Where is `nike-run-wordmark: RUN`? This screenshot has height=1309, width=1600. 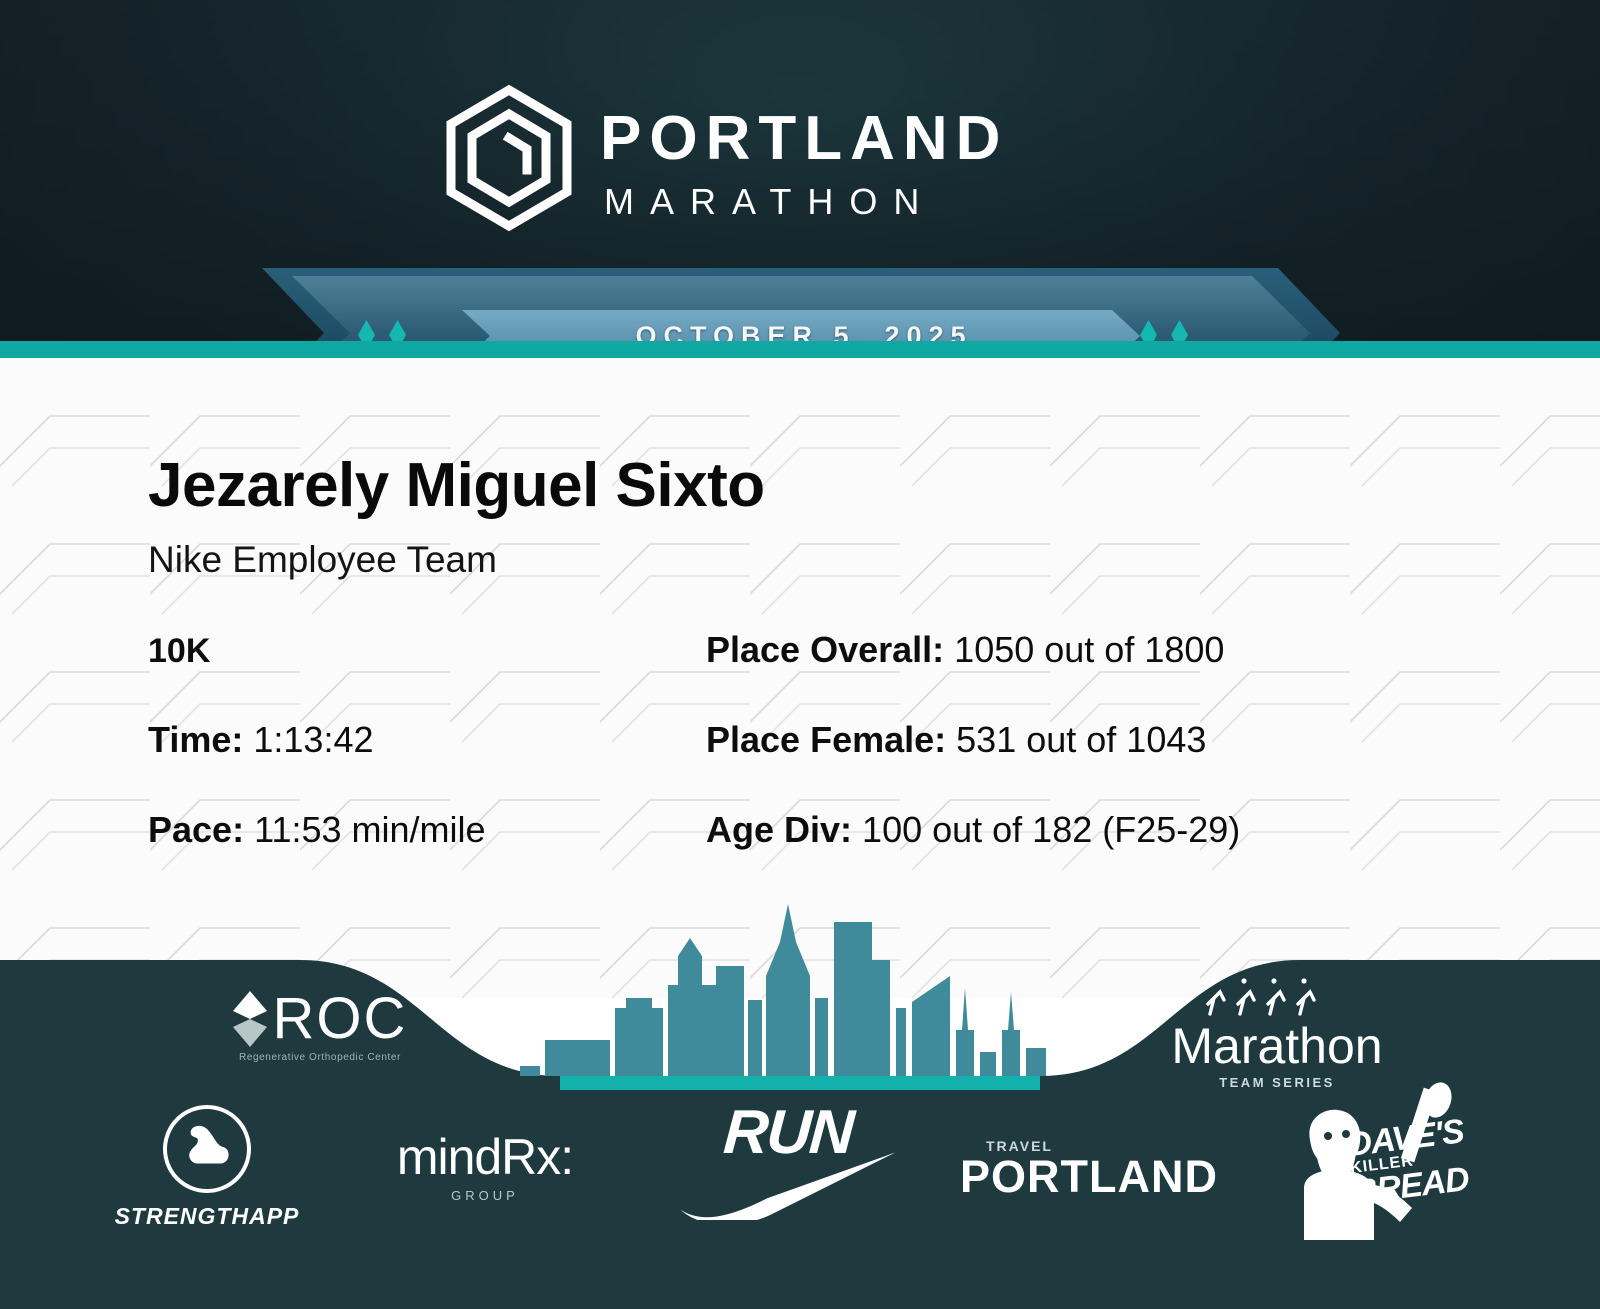
nike-run-wordmark: RUN is located at coordinates (788, 1132).